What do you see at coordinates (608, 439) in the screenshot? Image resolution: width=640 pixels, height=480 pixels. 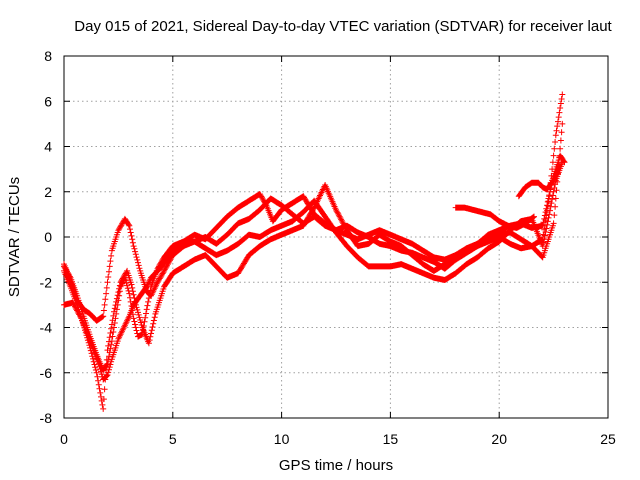 I see `x-tick-label: 25` at bounding box center [608, 439].